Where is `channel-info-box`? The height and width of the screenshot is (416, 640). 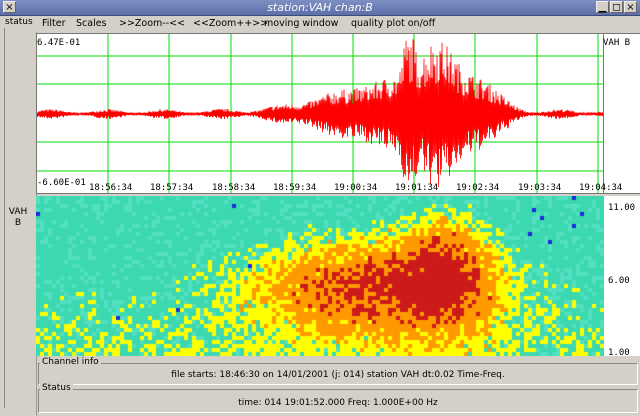 channel-info-box is located at coordinates (338, 374).